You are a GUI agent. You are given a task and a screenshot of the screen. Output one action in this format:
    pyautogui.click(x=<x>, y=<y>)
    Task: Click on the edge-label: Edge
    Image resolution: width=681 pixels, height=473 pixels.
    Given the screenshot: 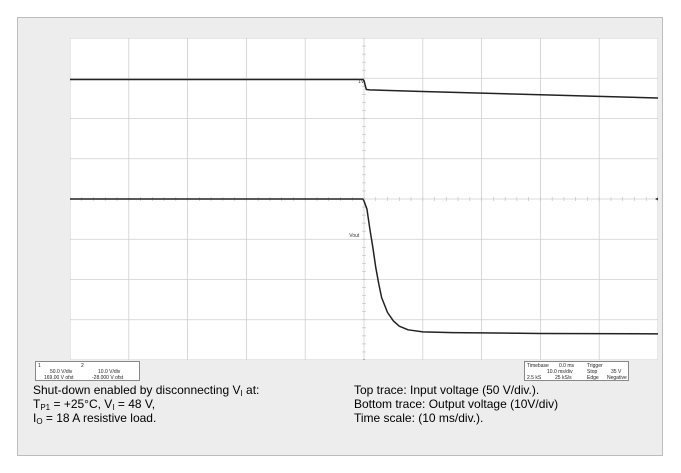 What is the action you would take?
    pyautogui.click(x=593, y=378)
    